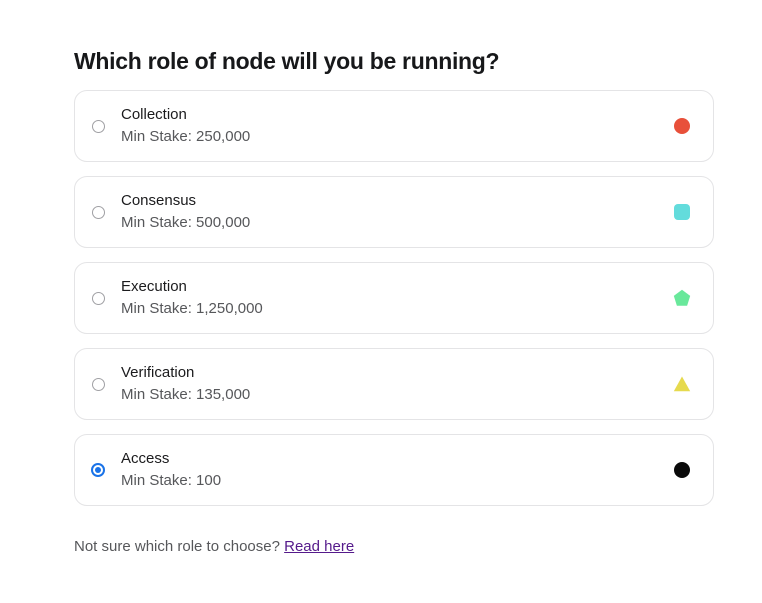  Describe the element at coordinates (145, 458) in the screenshot. I see `role-option-label: Access` at that location.